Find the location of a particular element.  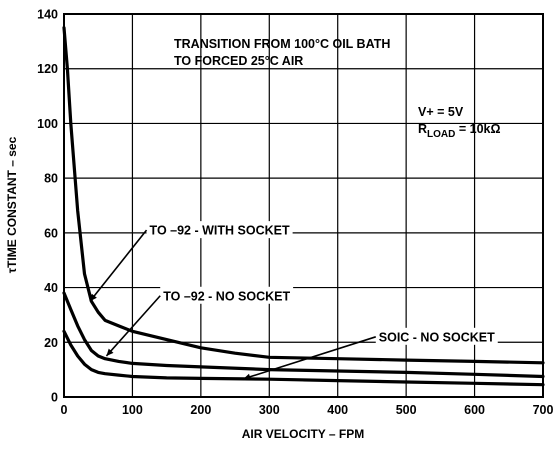

load-value: = 10kΩ is located at coordinates (477, 129).